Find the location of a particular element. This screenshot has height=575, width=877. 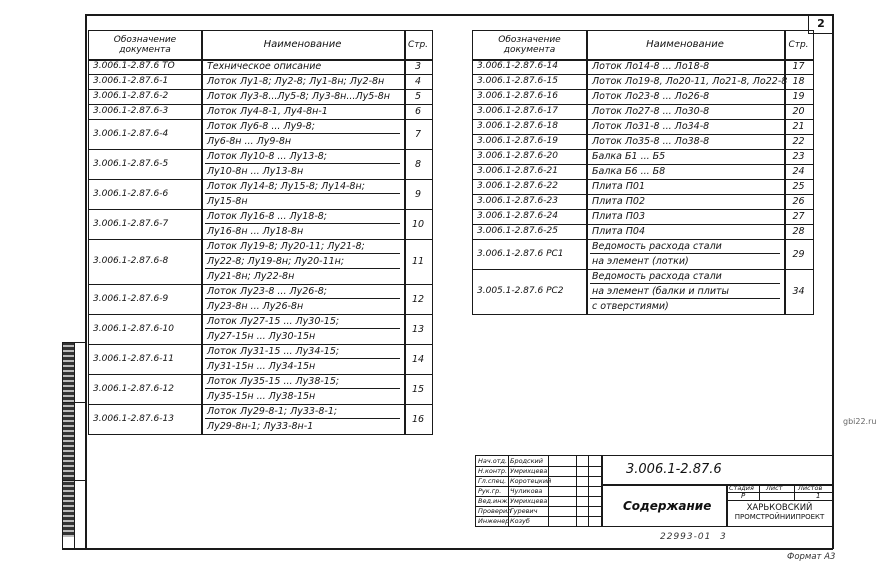

signatory-name: Гуревич is located at coordinates (524, 511).